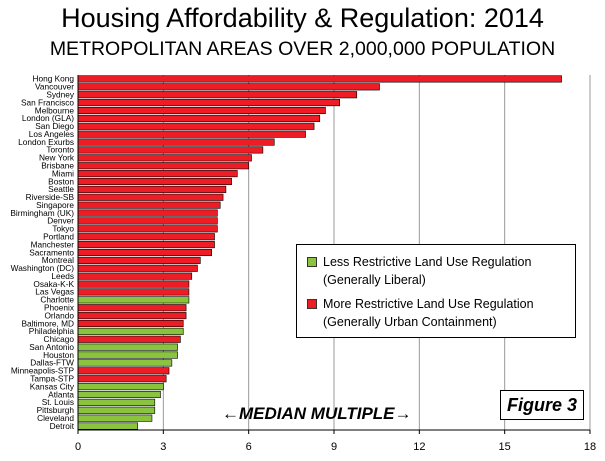 The width and height of the screenshot is (605, 461). What do you see at coordinates (419, 447) in the screenshot?
I see `x-tick-label: 12` at bounding box center [419, 447].